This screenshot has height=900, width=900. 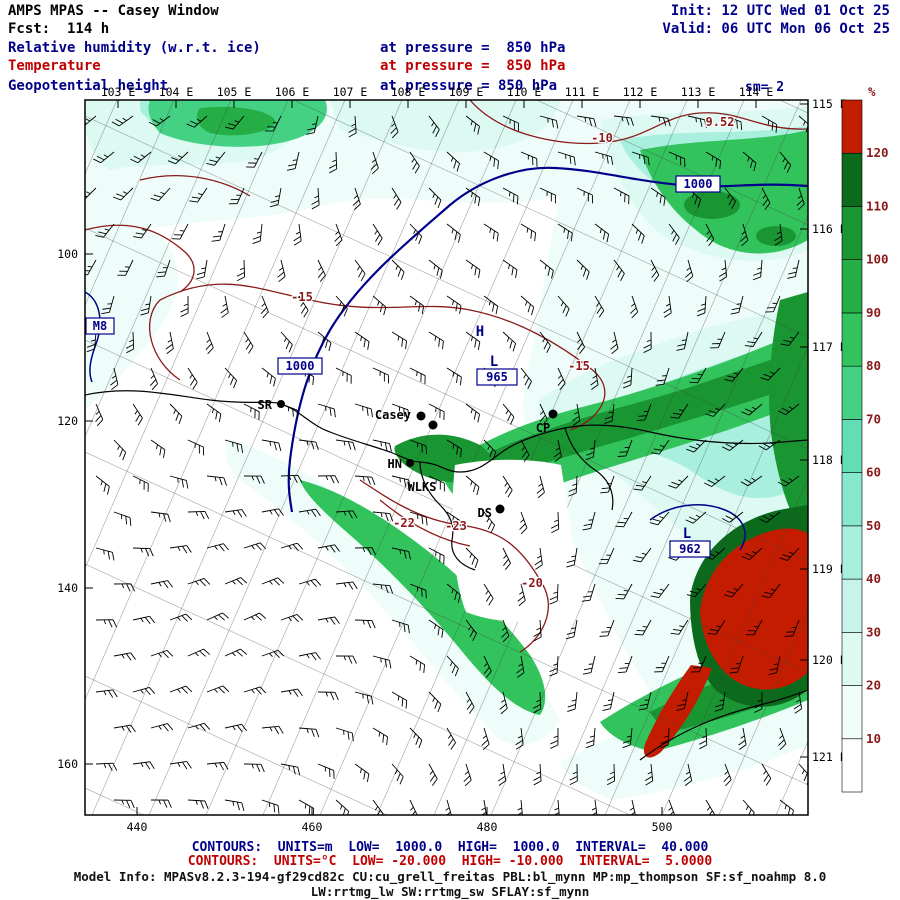 What do you see at coordinates (776, 29) in the screenshot?
I see `valid-time: Valid: 06 UTC Mon 06 Oct 25` at bounding box center [776, 29].